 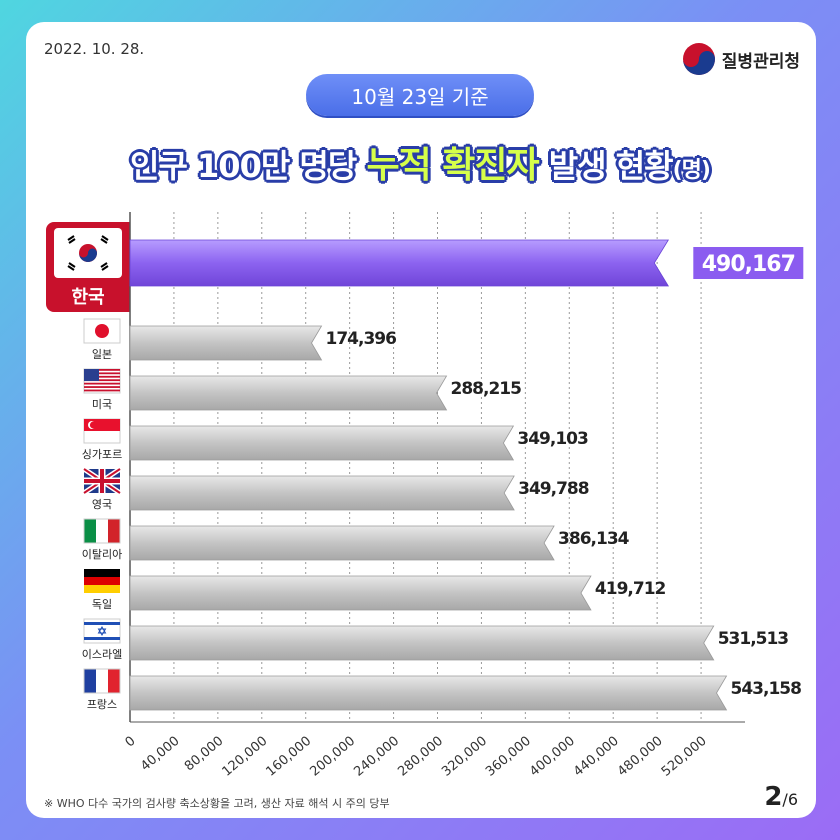 I want to click on il-flag-icon, so click(x=102, y=631).